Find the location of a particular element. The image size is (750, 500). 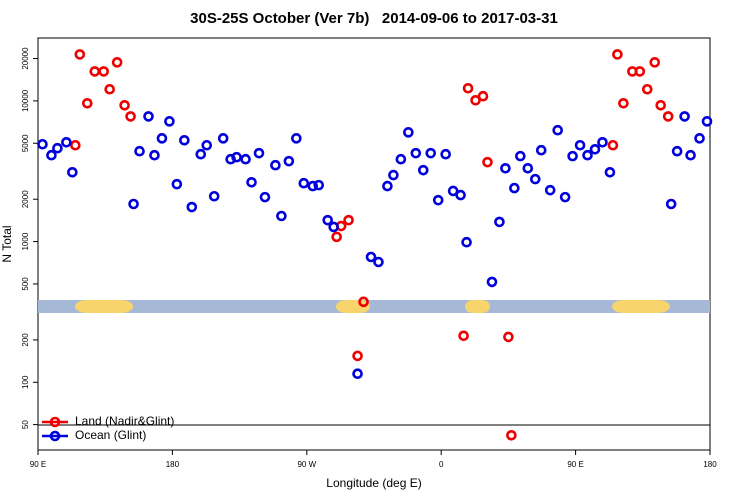

y-tick-label: 10000 is located at coordinates (25, 100).